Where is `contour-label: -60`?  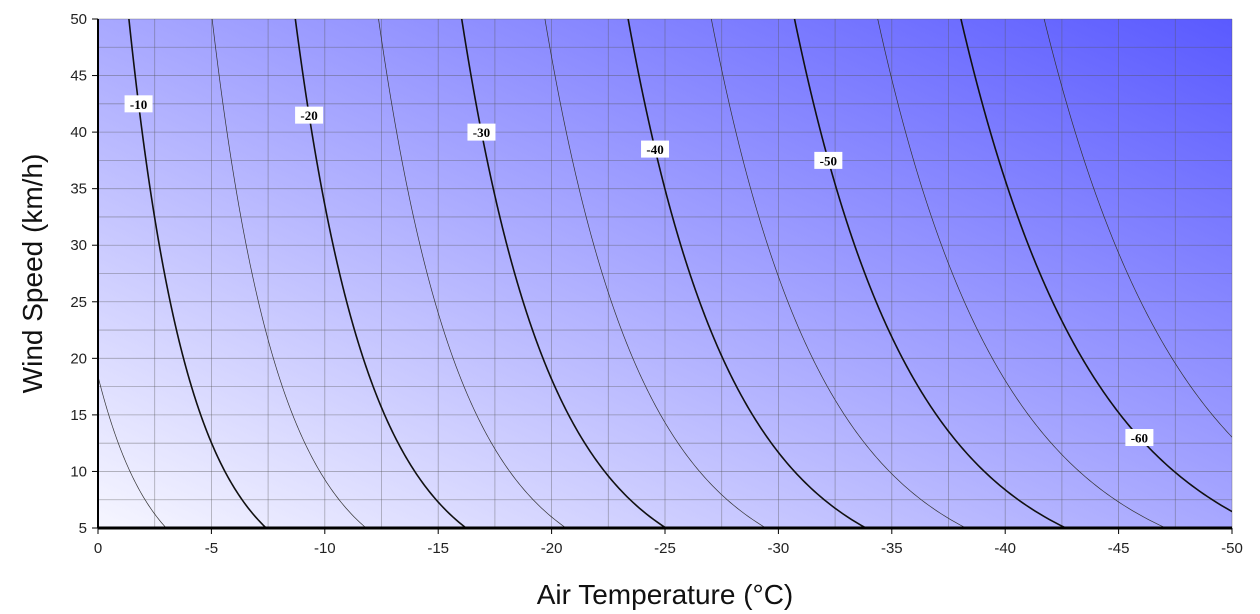
contour-label: -60 is located at coordinates (1139, 438).